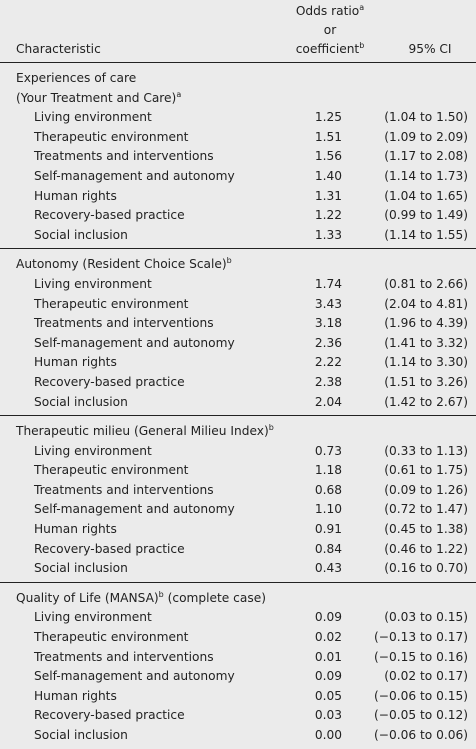 Image resolution: width=476 pixels, height=749 pixels. Describe the element at coordinates (238, 363) in the screenshot. I see `row: Human rights 2.22 (1.14 to 3.30)` at that location.